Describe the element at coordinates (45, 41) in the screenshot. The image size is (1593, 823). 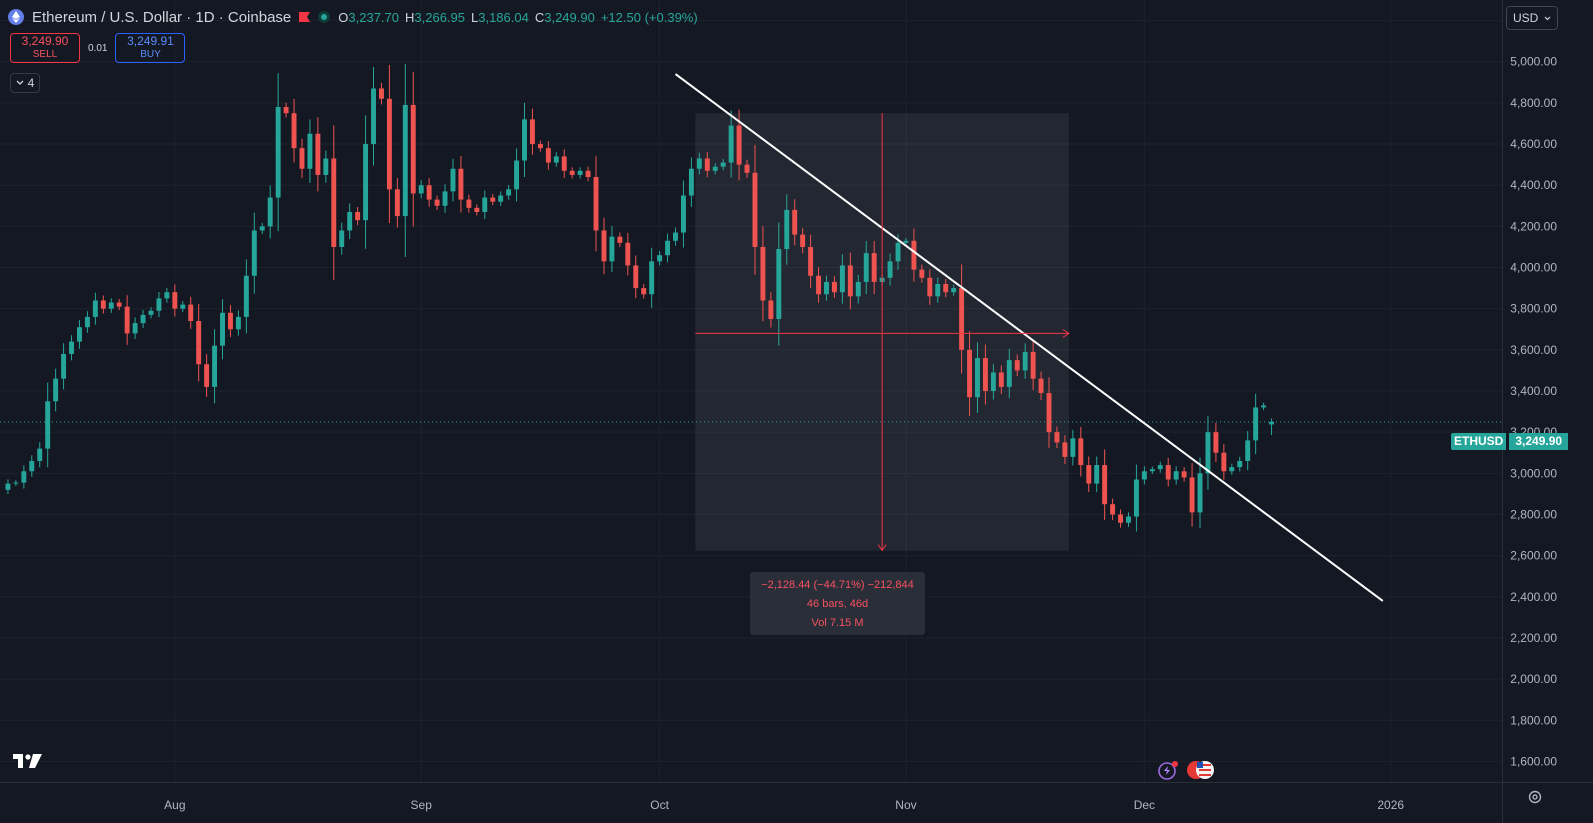
I see `sell-price: 3,249.90` at that location.